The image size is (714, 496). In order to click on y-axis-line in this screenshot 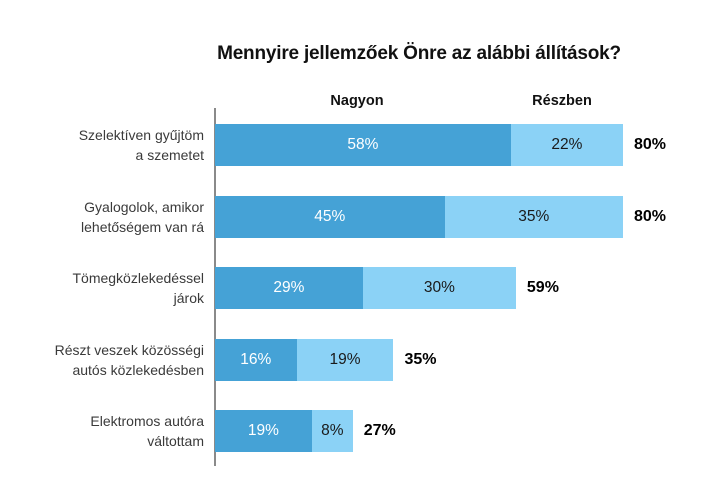, I will do `click(215, 287)`.